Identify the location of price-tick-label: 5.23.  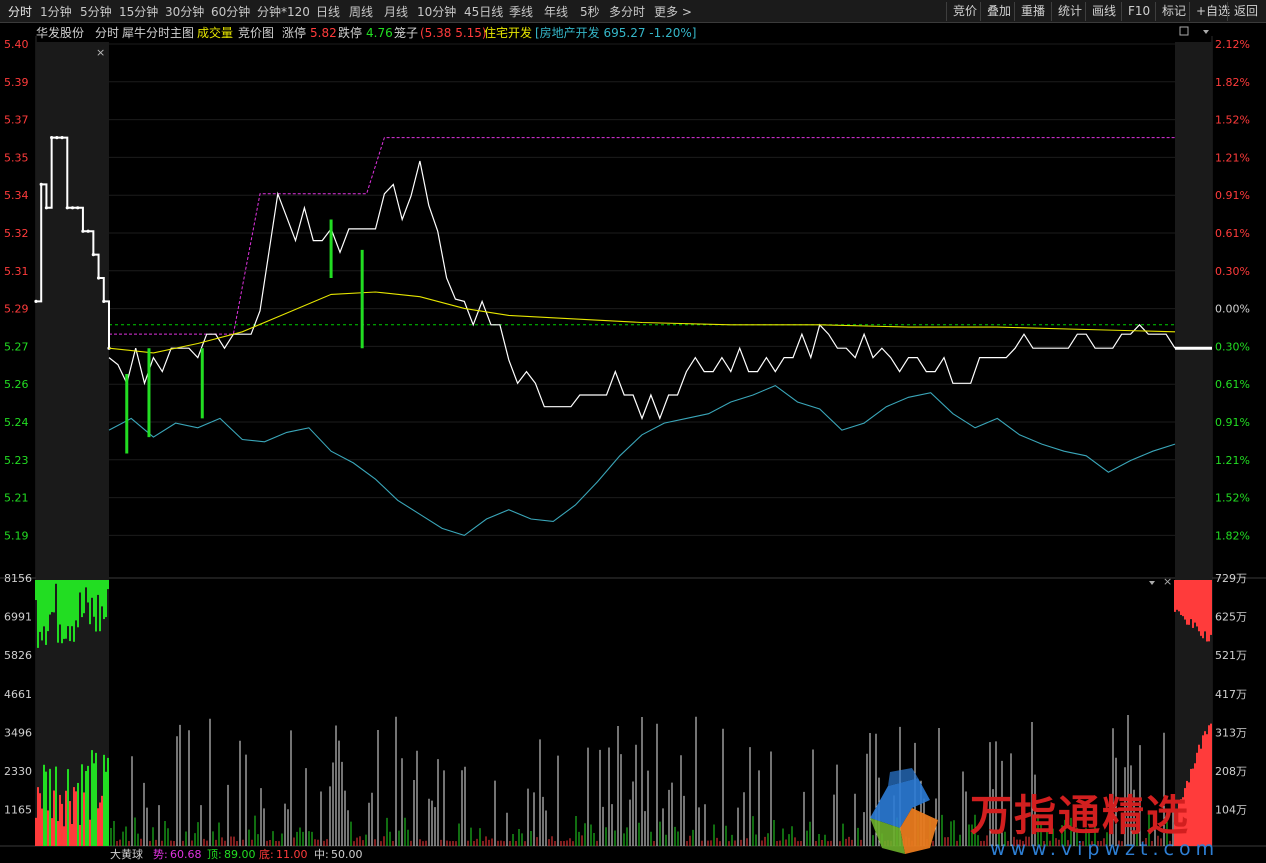
(16, 460).